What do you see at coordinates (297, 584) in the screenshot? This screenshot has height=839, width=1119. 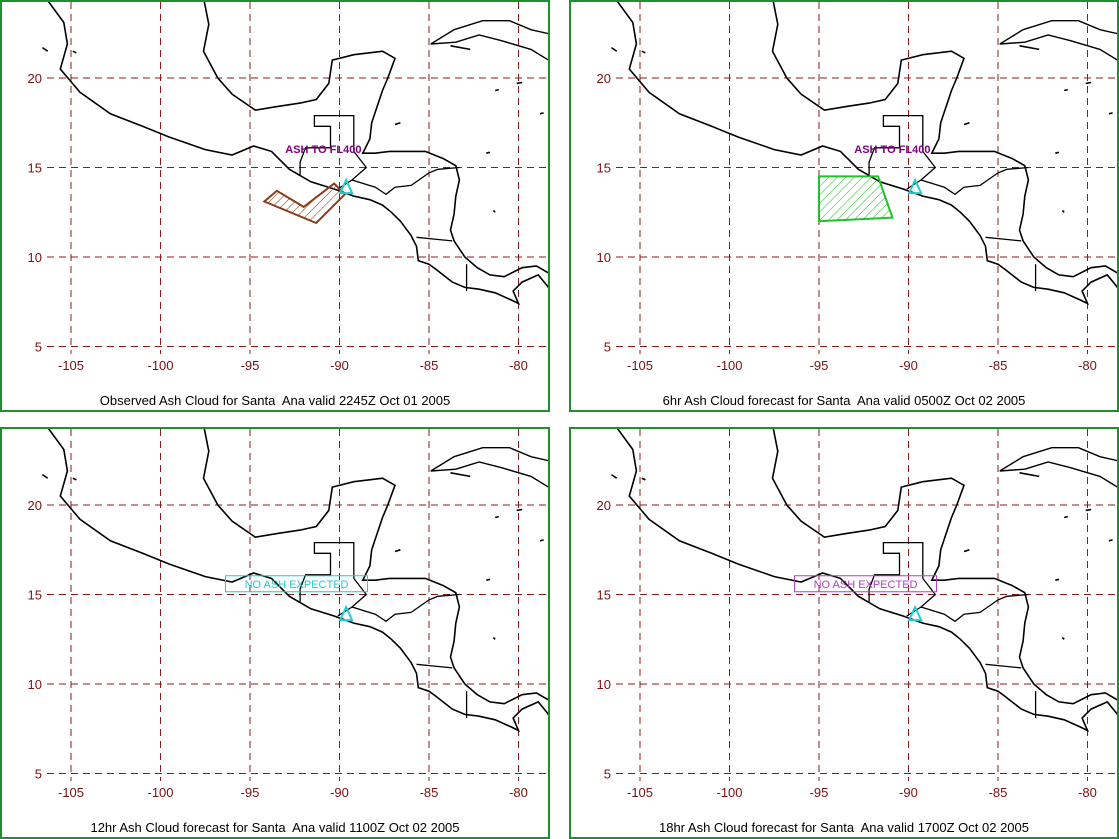 I see `no-ash-box` at bounding box center [297, 584].